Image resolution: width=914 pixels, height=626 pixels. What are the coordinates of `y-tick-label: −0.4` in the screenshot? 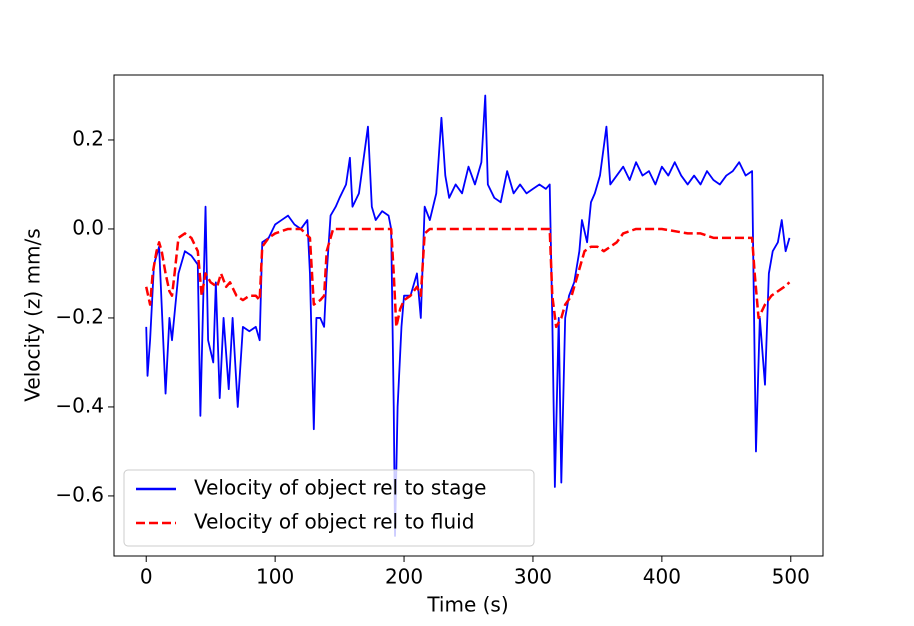 It's located at (79, 405).